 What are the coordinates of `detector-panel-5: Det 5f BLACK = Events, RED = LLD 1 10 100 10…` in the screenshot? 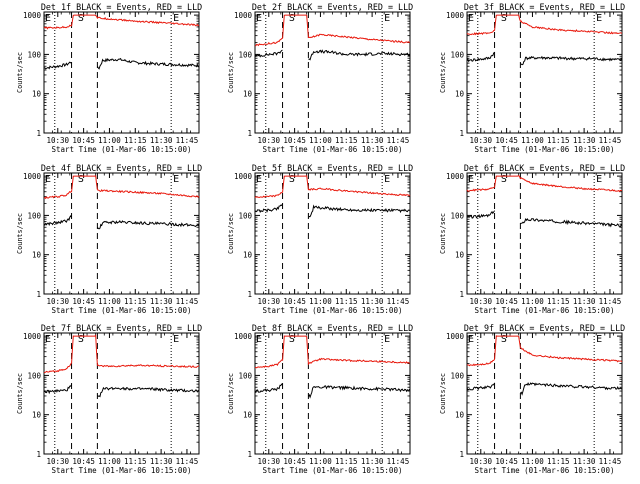 It's located at (320, 239).